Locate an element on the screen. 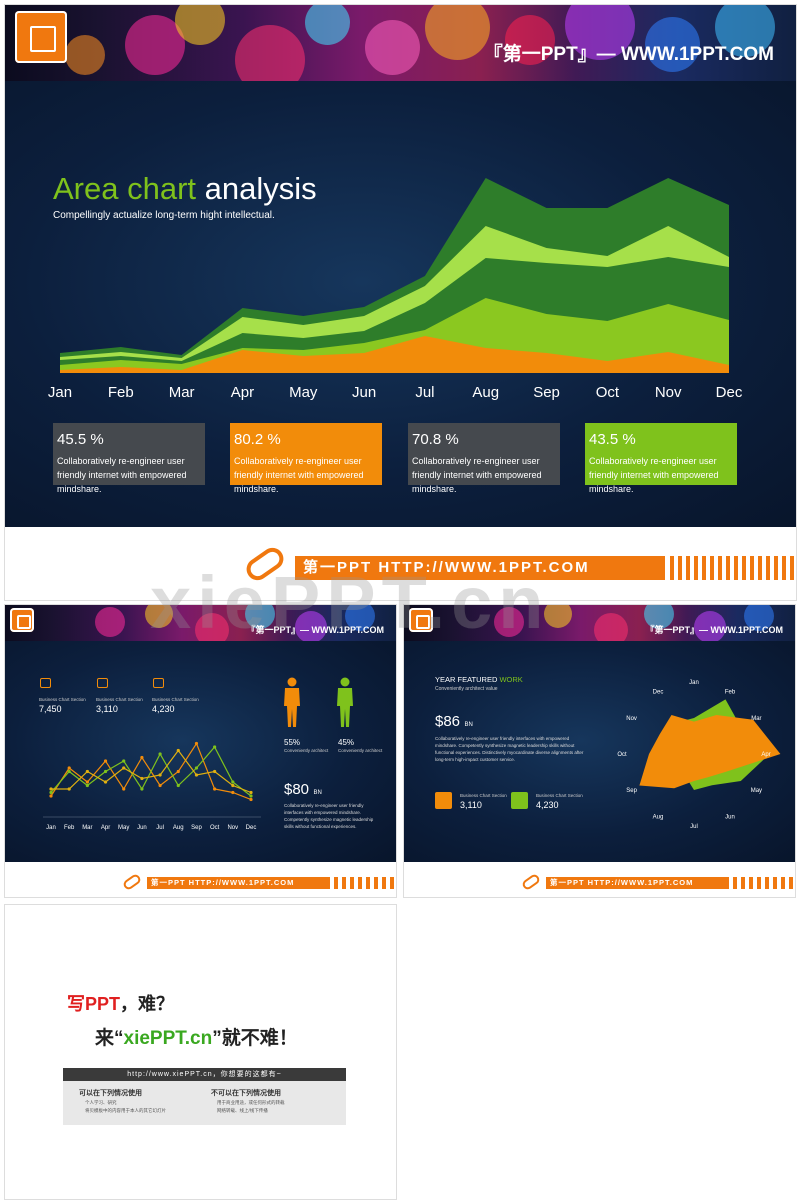  female-label: Conveniently architect is located at coordinates (360, 750).